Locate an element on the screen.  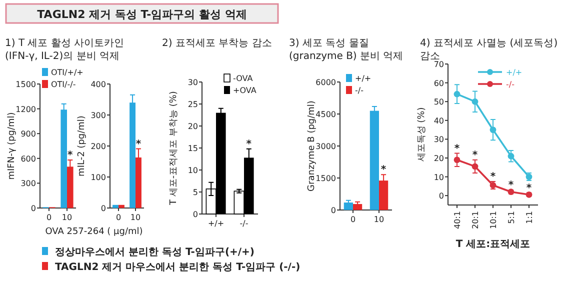
y-tick-label: 60 is located at coordinates (439, 83).